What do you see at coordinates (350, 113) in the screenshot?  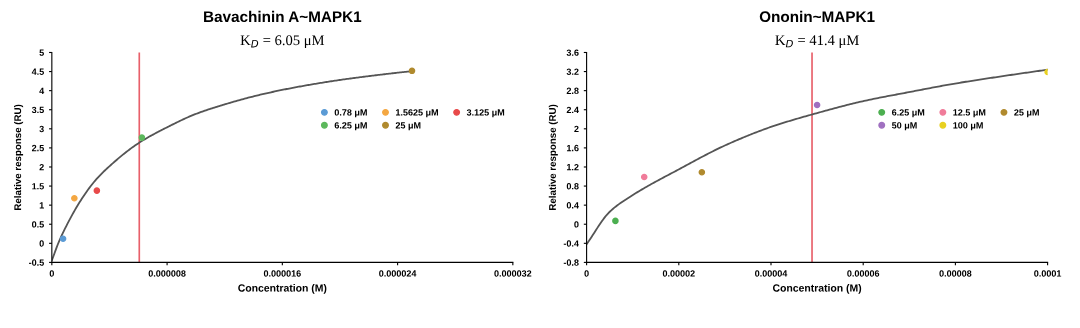 I see `legend-label: 0.78 μM` at bounding box center [350, 113].